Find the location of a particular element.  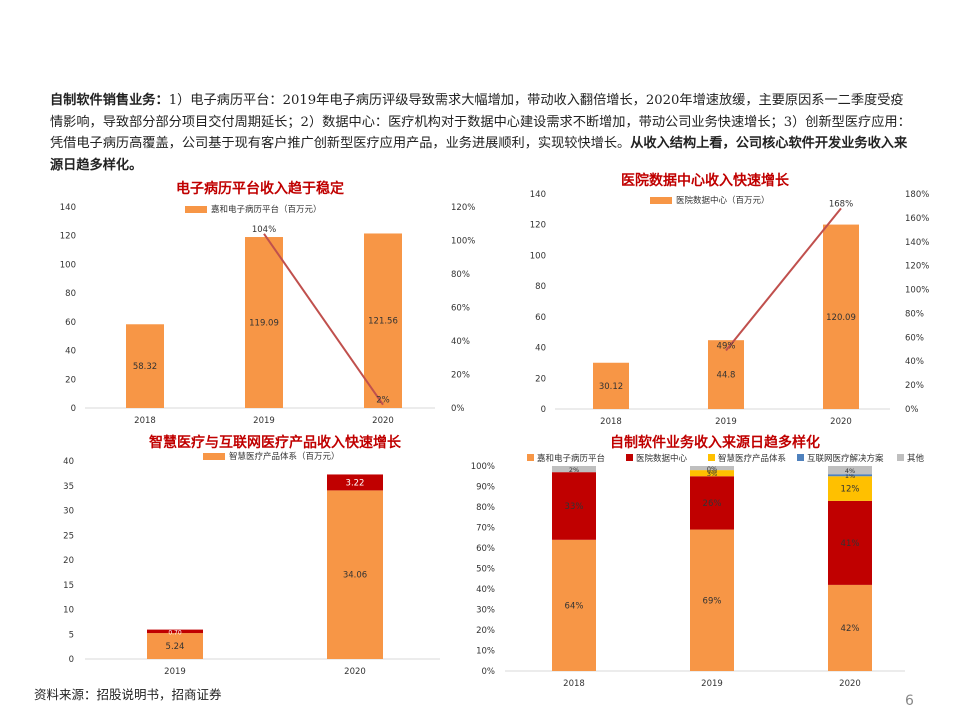

chart1-y-tick-label: 100 is located at coordinates (68, 265).